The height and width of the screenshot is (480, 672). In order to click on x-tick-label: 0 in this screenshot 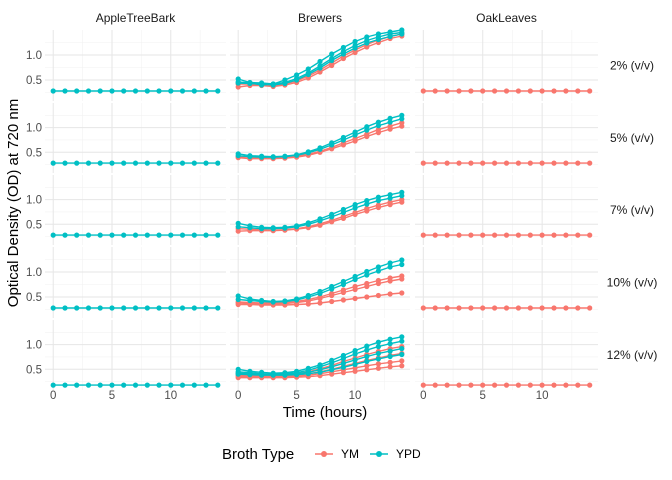, I will do `click(423, 396)`.